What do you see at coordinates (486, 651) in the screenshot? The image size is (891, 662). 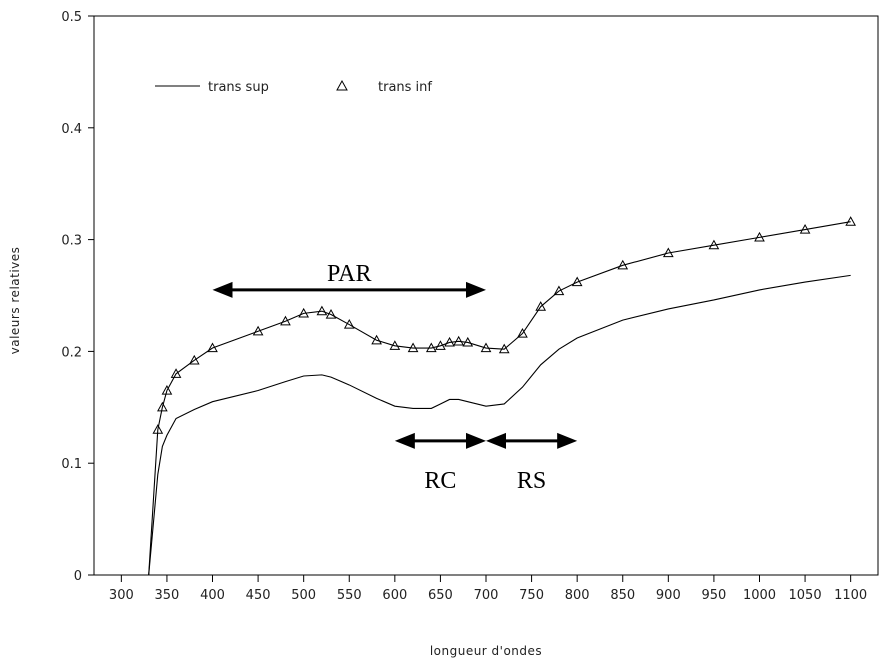 I see `x-axis-title: longueur d'ondes` at bounding box center [486, 651].